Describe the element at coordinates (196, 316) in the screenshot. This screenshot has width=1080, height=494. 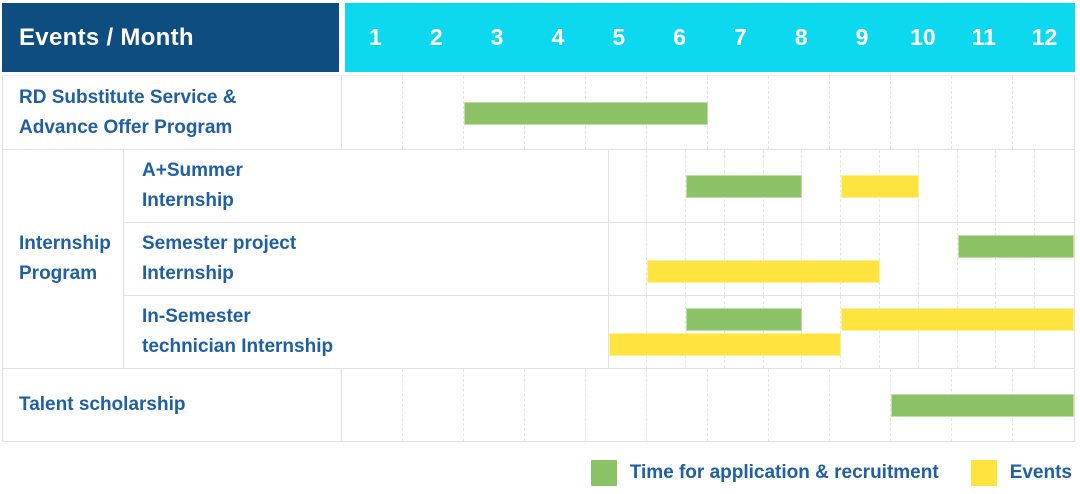
I see `event-label-line: In-Semester` at that location.